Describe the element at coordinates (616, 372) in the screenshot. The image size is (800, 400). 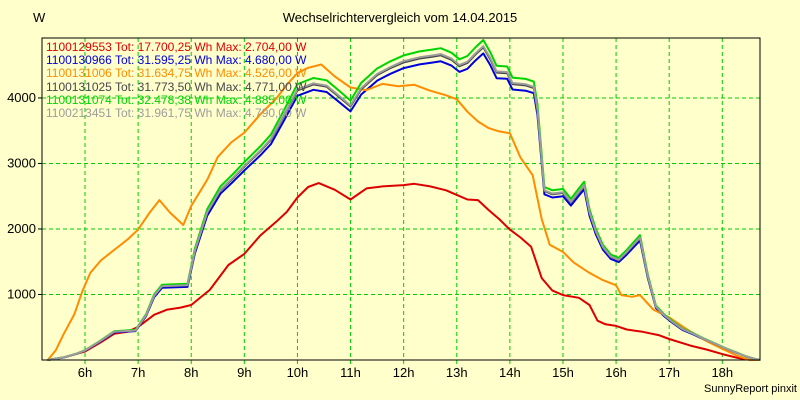
I see `x-tick-label: 16h` at that location.